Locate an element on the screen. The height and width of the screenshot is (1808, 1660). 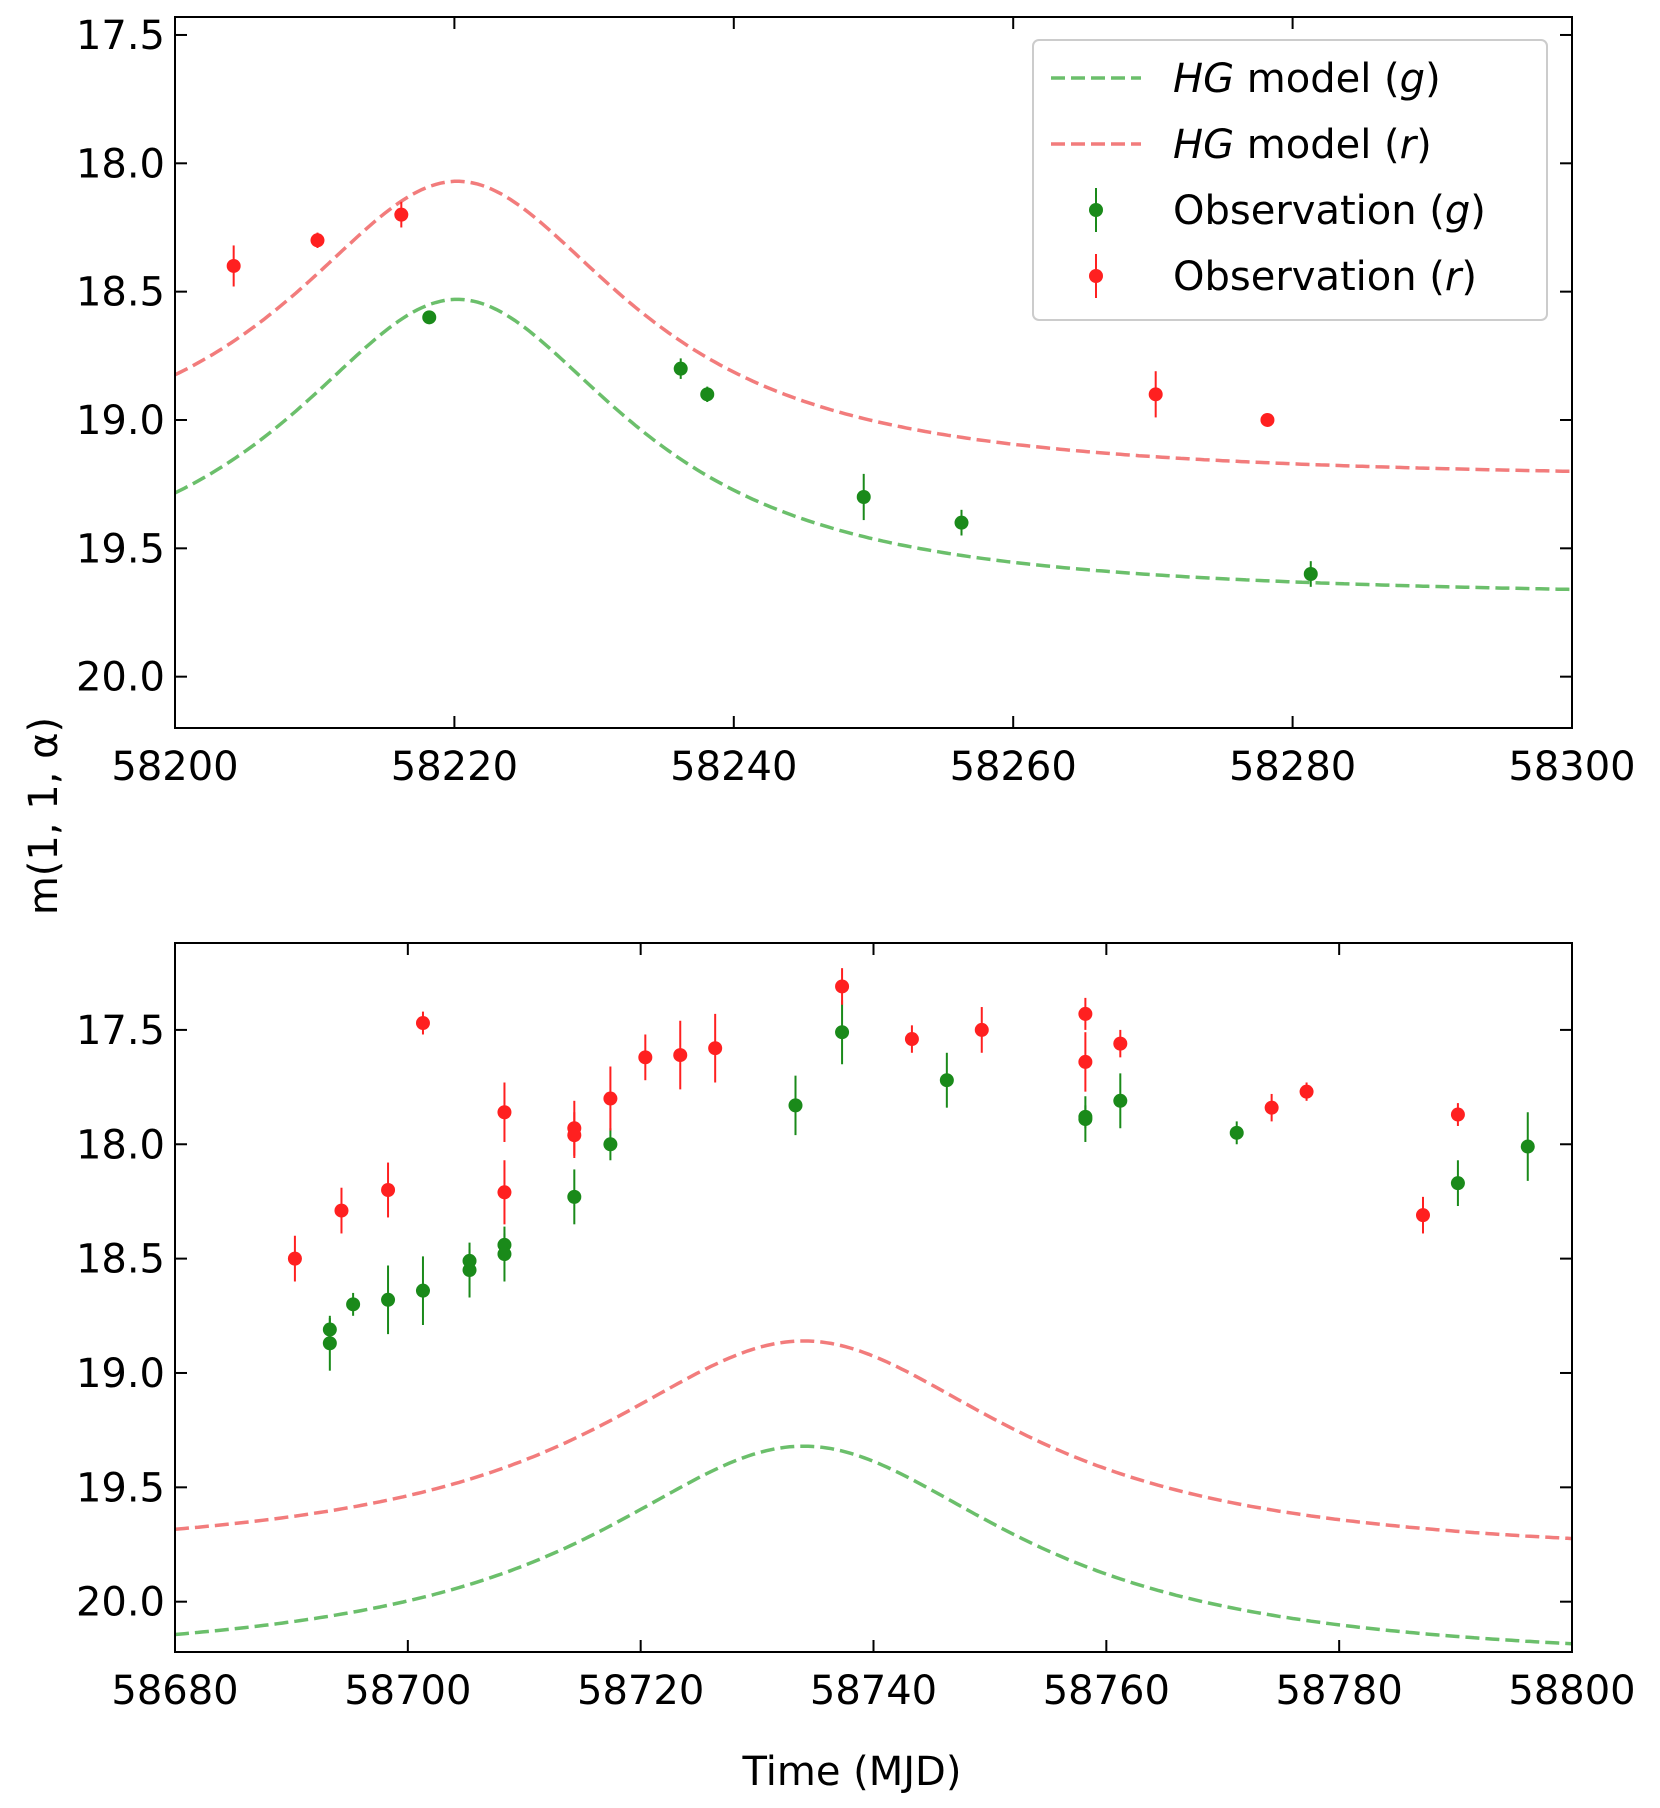
x-tick-label: 58200 is located at coordinates (174, 767).